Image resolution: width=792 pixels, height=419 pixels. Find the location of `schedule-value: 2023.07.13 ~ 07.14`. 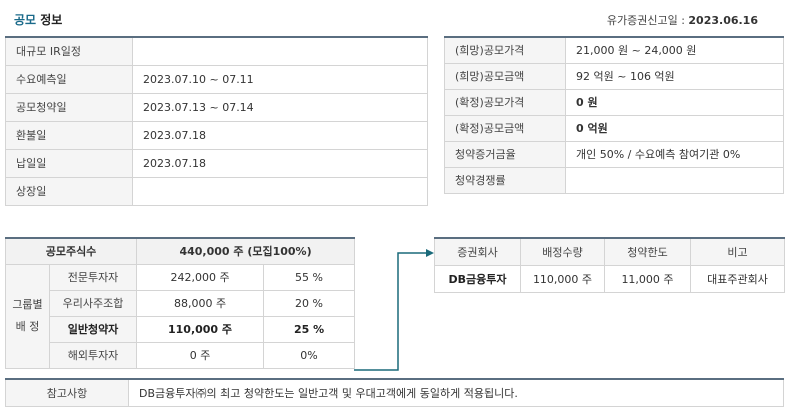

schedule-value: 2023.07.13 ~ 07.14 is located at coordinates (280, 107).